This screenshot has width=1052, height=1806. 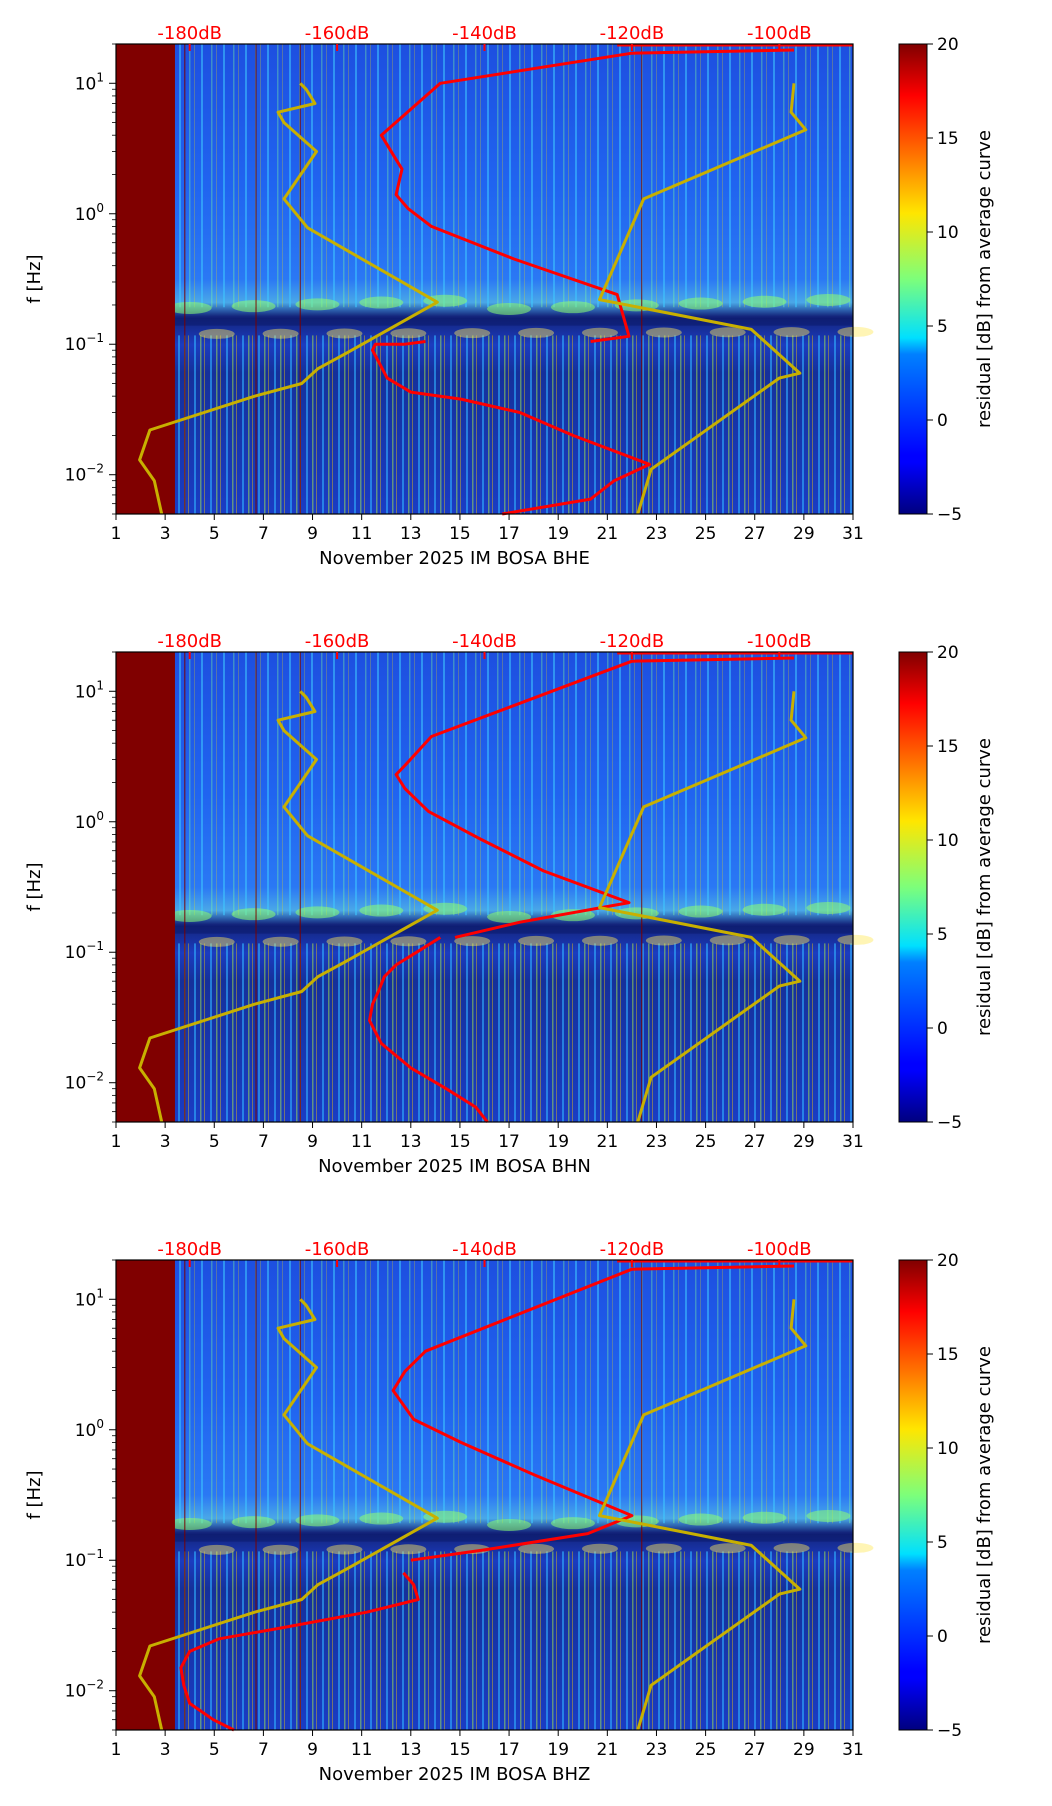 I want to click on x-tick-label: 5, so click(x=214, y=534).